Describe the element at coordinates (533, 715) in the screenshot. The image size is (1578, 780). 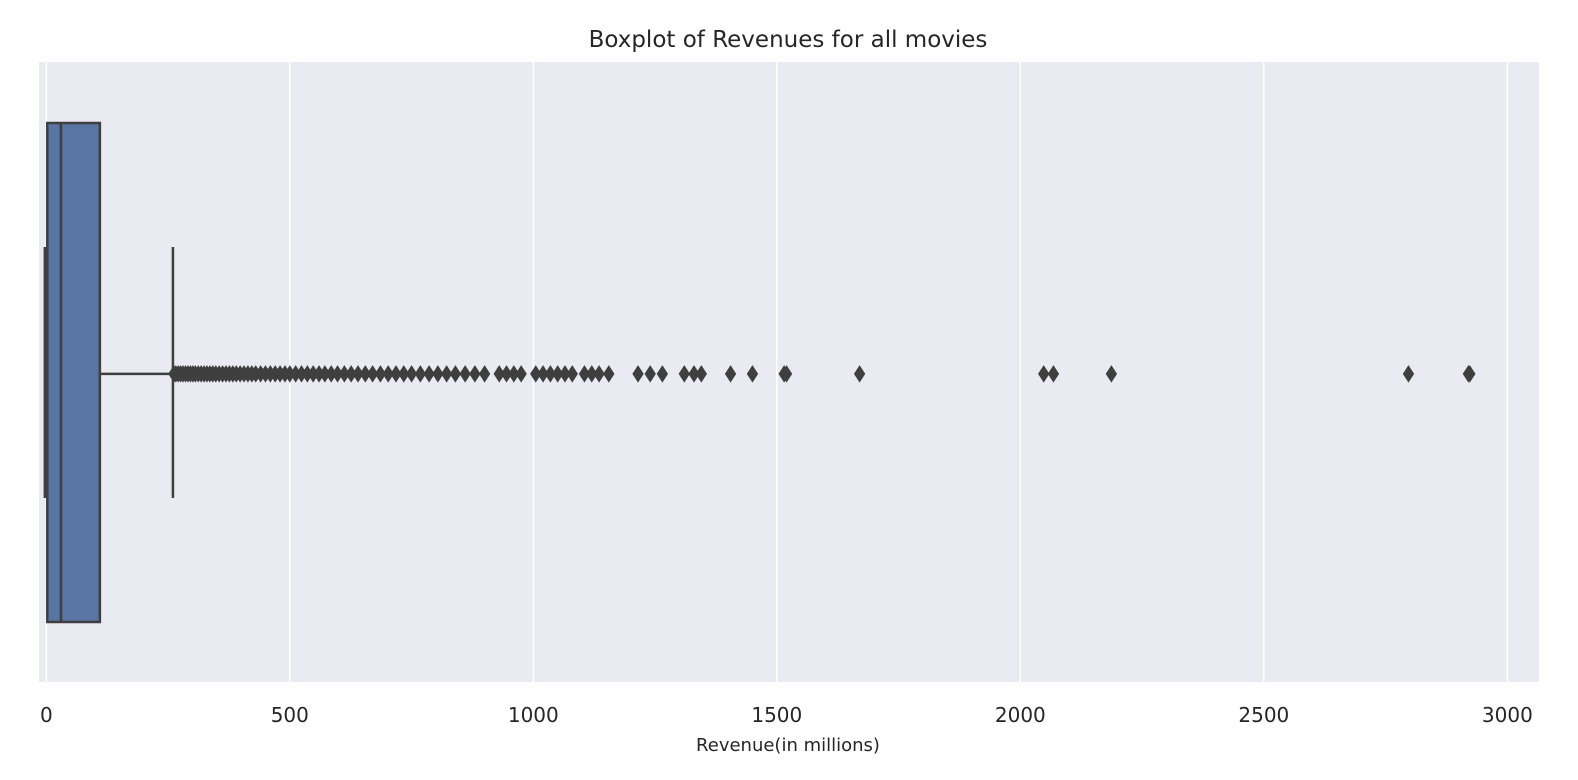
I see `x-tick-label-1000: 1000` at that location.